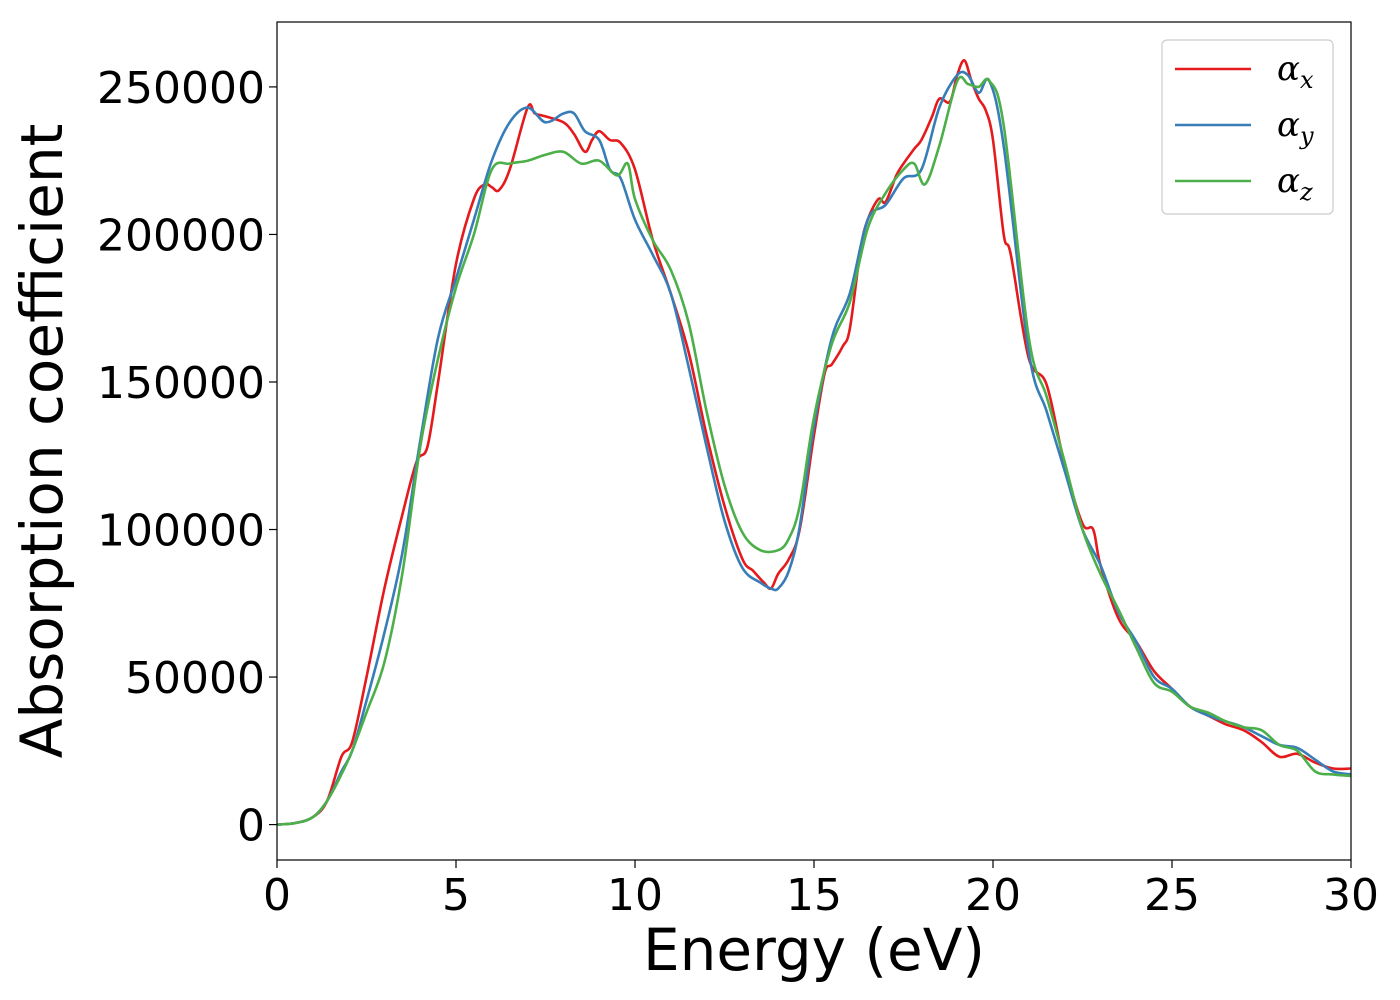 The image size is (1400, 1000). I want to click on x-tick-label: 20, so click(993, 895).